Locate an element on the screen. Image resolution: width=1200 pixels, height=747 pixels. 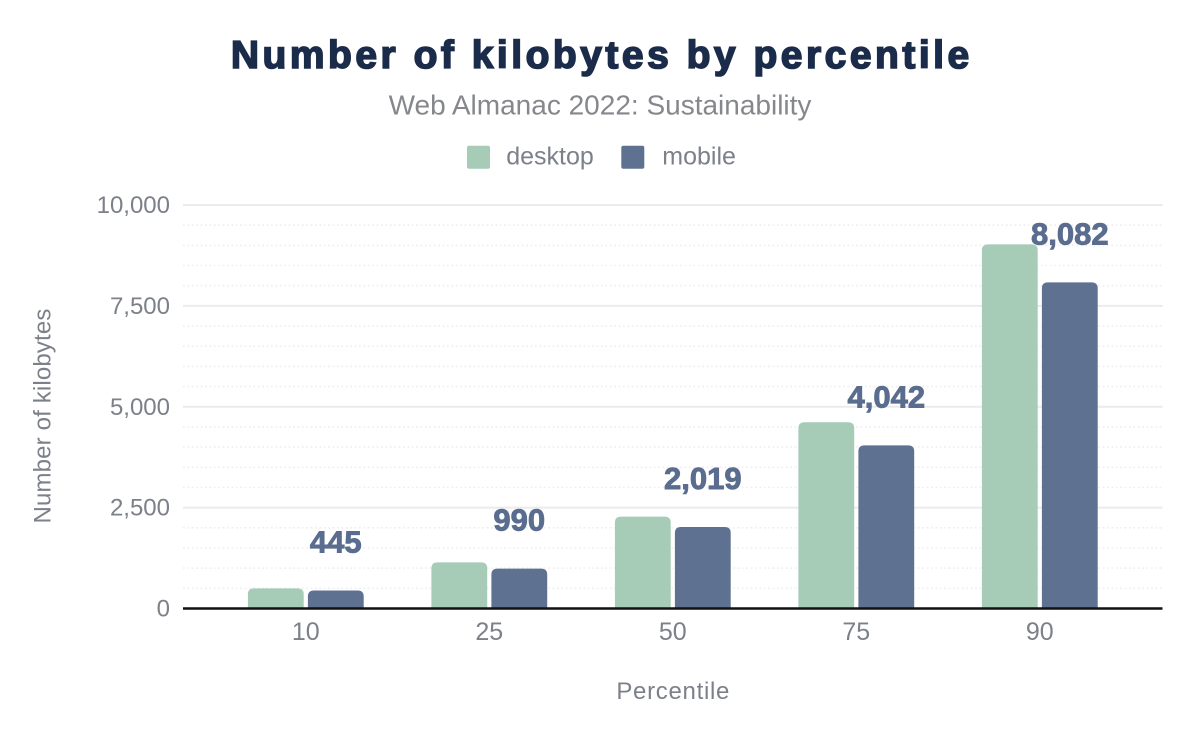
svg-text: 5,000 is located at coordinates (140, 407).